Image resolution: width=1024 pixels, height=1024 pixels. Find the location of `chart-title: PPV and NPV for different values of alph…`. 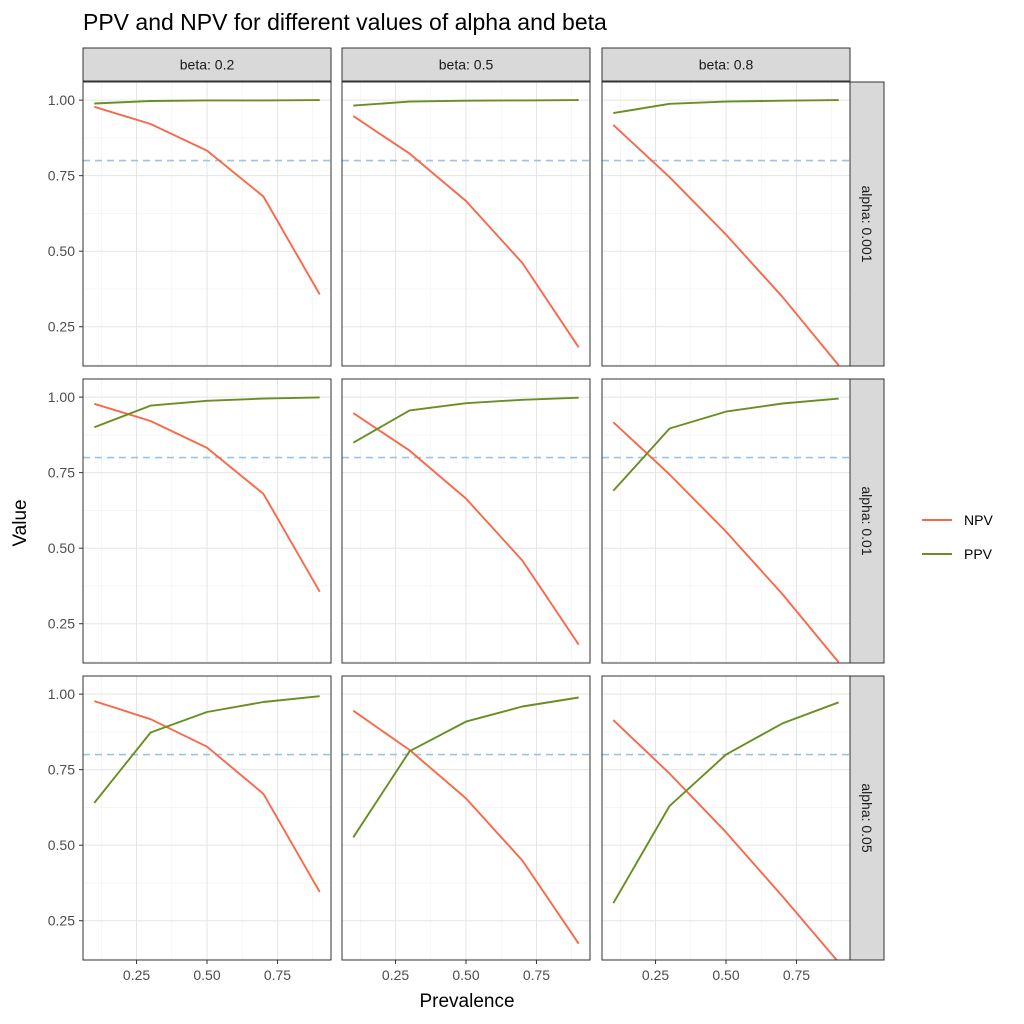

chart-title: PPV and NPV for different values of alph… is located at coordinates (345, 22).